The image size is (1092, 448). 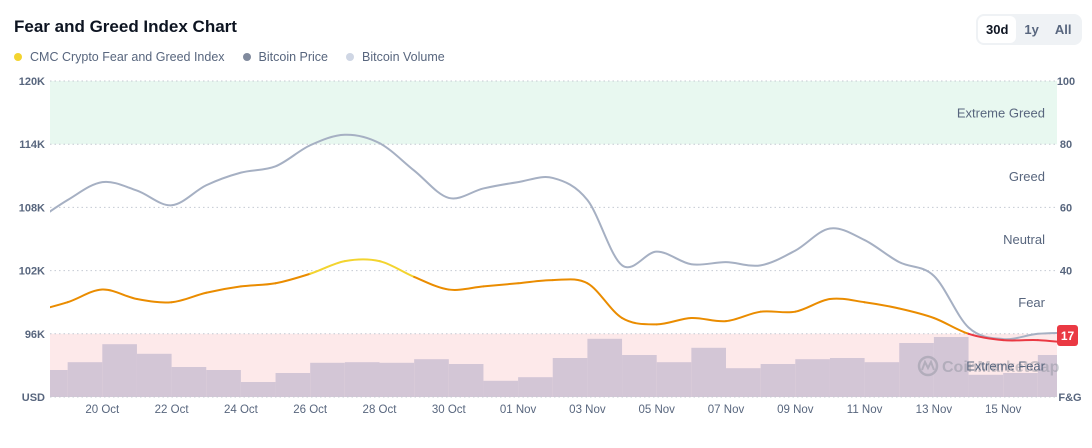 I want to click on right-axis-tick: 100, so click(x=1066, y=82).